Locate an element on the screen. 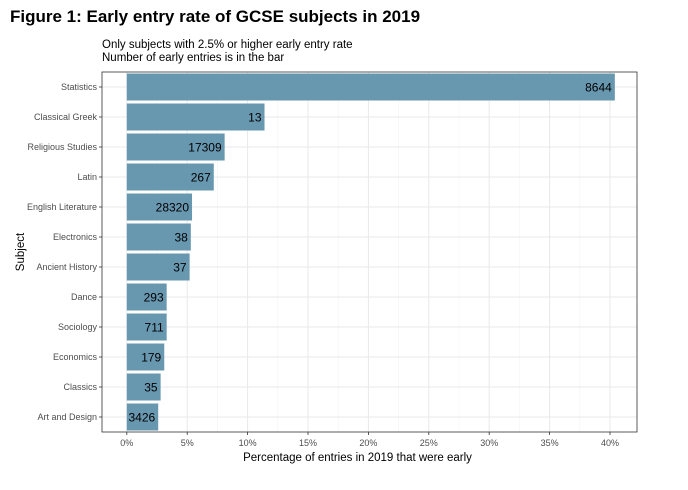 The width and height of the screenshot is (688, 490). y-tick-label: Economics is located at coordinates (75, 357).